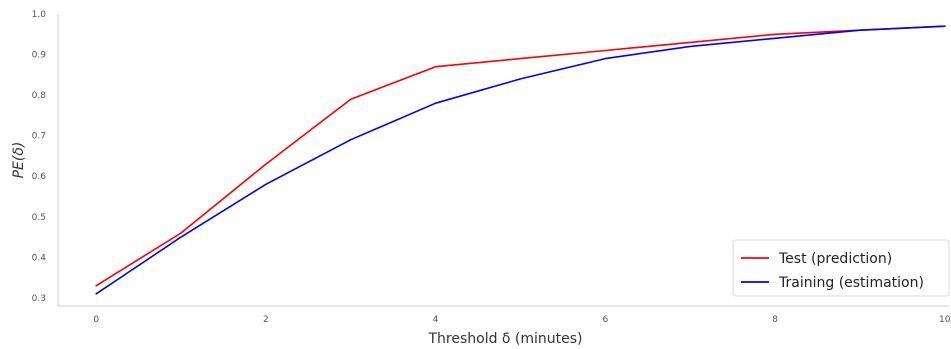 The width and height of the screenshot is (951, 349). I want to click on legend: Test (prediction) Training (estimation), so click(841, 268).